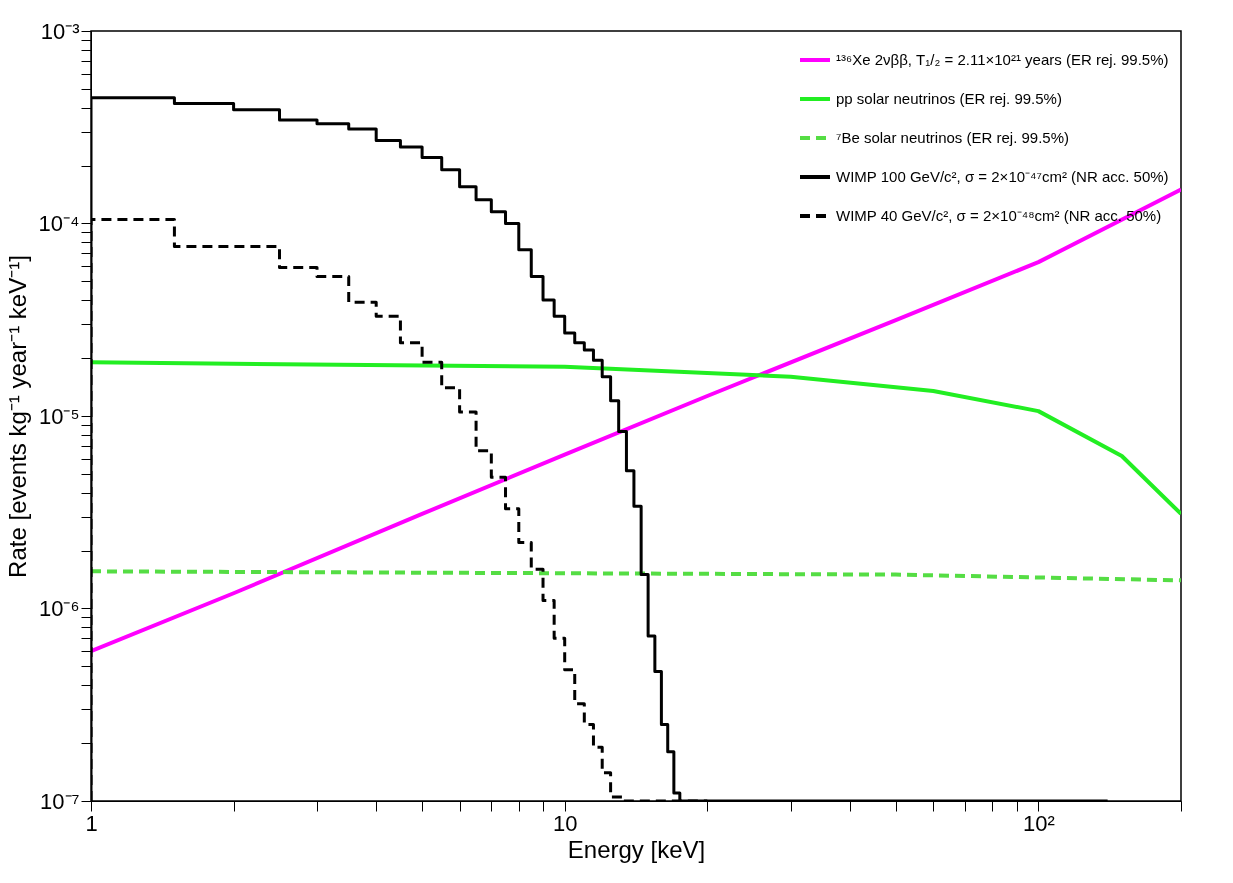  Describe the element at coordinates (59, 416) in the screenshot. I see `y-tick-label: 10⁻⁵` at that location.